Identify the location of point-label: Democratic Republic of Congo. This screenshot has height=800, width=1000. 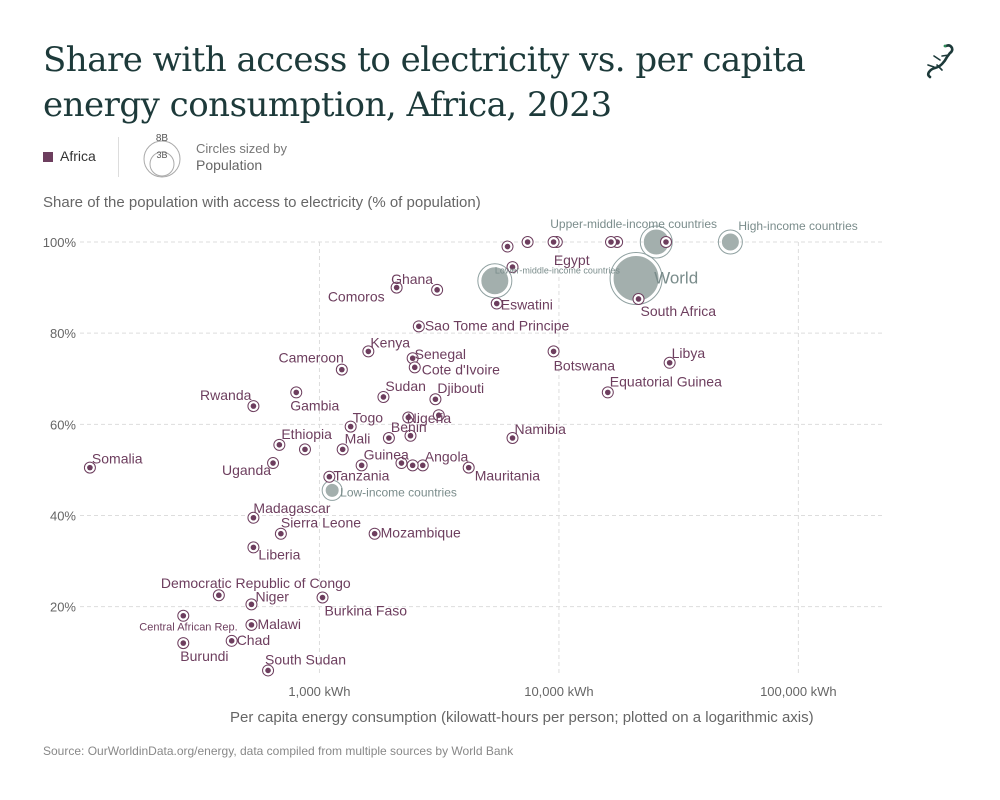
(256, 583).